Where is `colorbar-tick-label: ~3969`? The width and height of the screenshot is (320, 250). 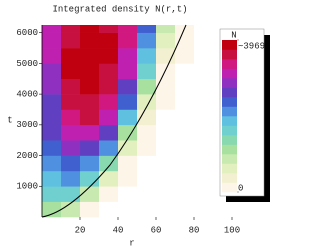
colorbar-tick-label: ~3969 is located at coordinates (251, 46).